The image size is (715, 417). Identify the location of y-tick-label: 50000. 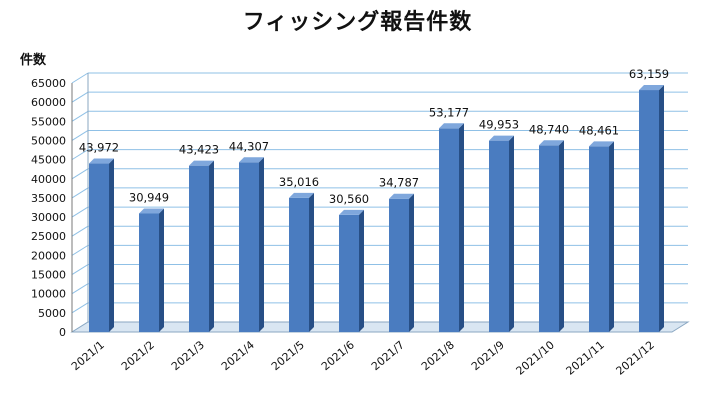
(48, 140).